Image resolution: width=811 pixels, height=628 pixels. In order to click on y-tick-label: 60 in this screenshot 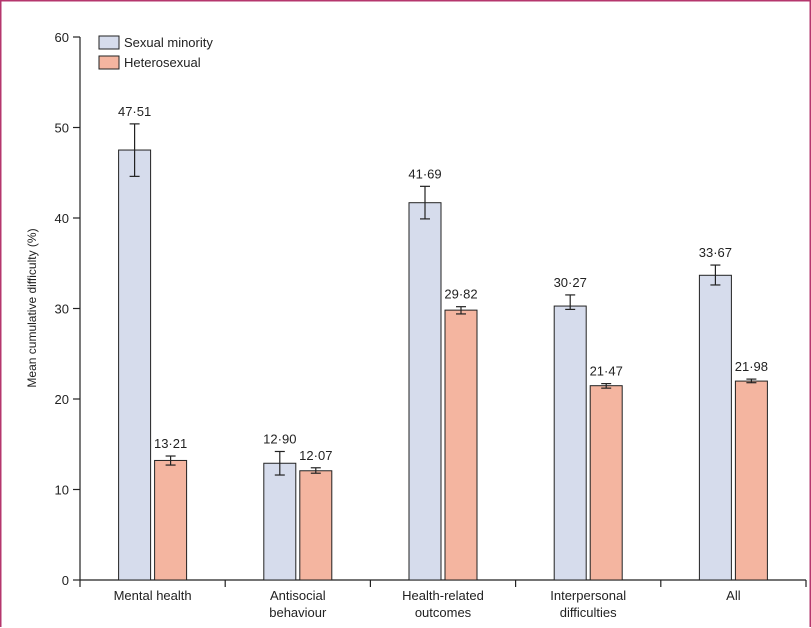, I will do `click(62, 37)`.